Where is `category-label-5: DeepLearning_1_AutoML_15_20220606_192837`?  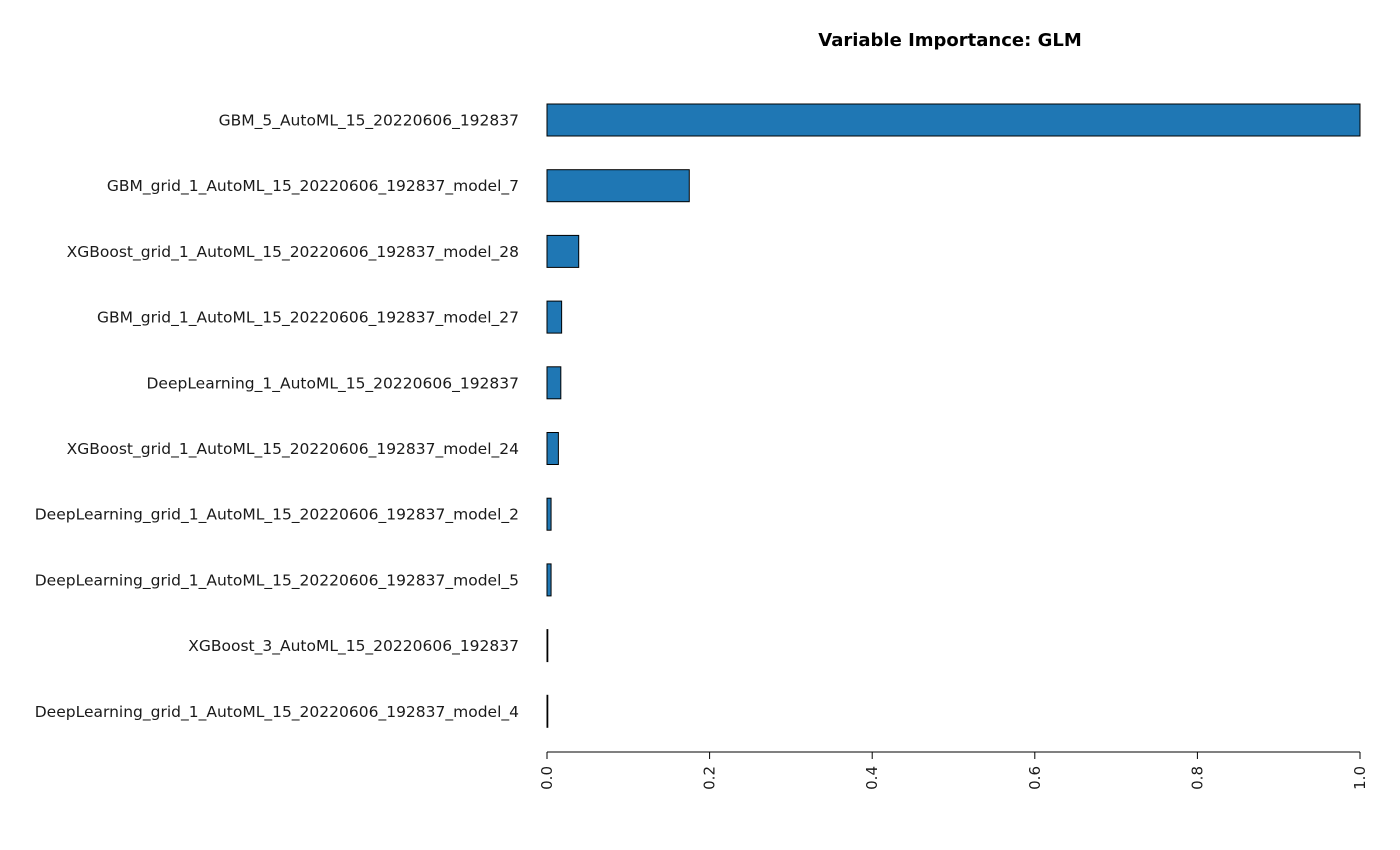
category-label-5: DeepLearning_1_AutoML_15_20220606_192837 is located at coordinates (332, 383).